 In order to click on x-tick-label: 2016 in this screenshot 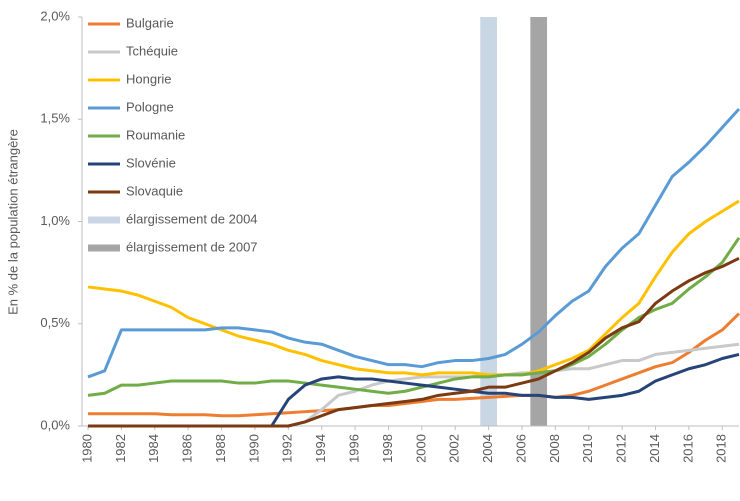, I will do `click(687, 448)`.